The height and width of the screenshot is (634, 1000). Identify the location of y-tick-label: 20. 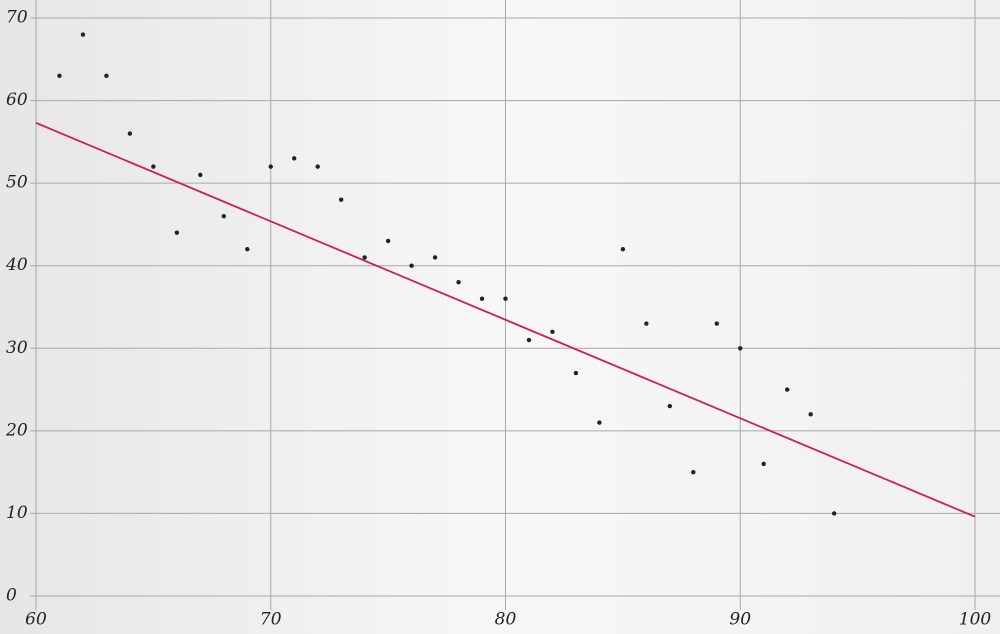
(16, 430).